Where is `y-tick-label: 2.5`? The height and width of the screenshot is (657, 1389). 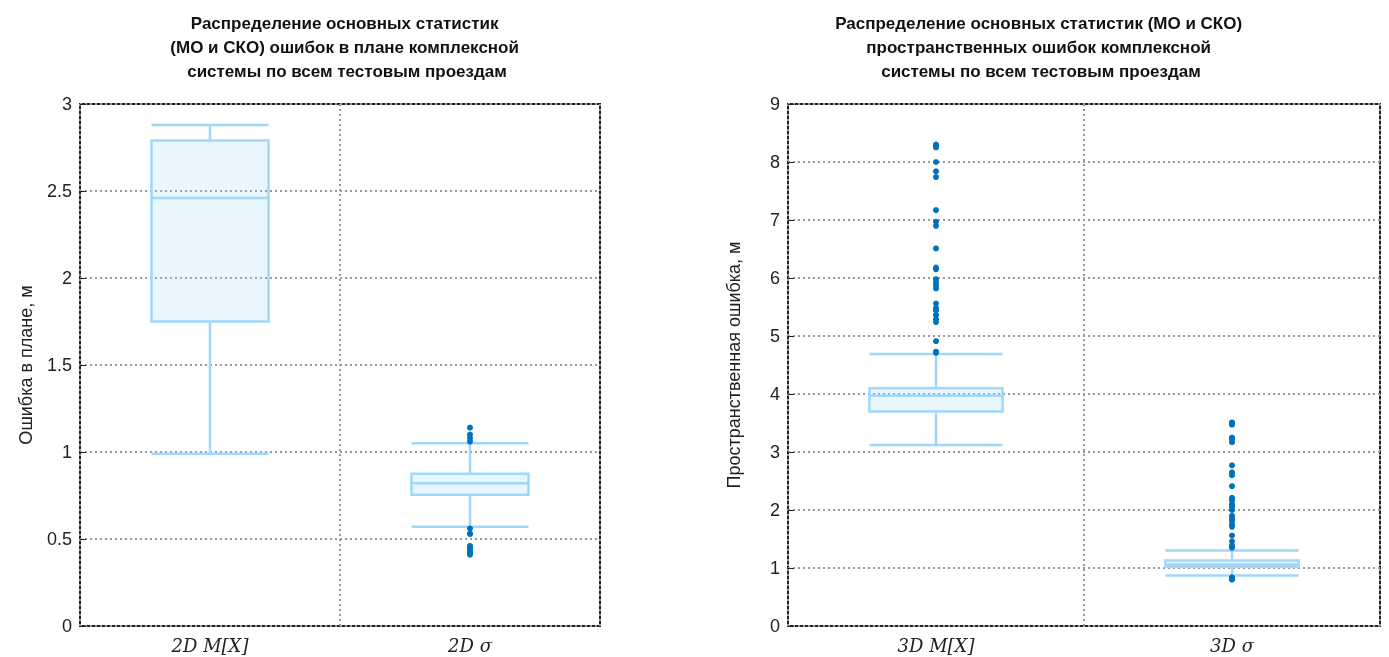 y-tick-label: 2.5 is located at coordinates (59, 191).